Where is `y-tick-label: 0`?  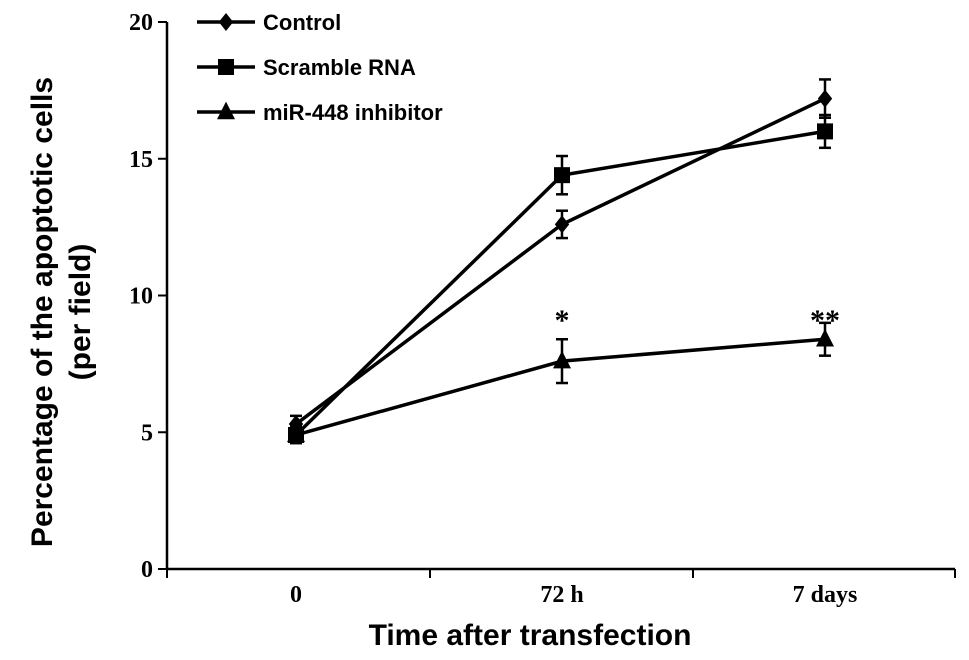 y-tick-label: 0 is located at coordinates (147, 570).